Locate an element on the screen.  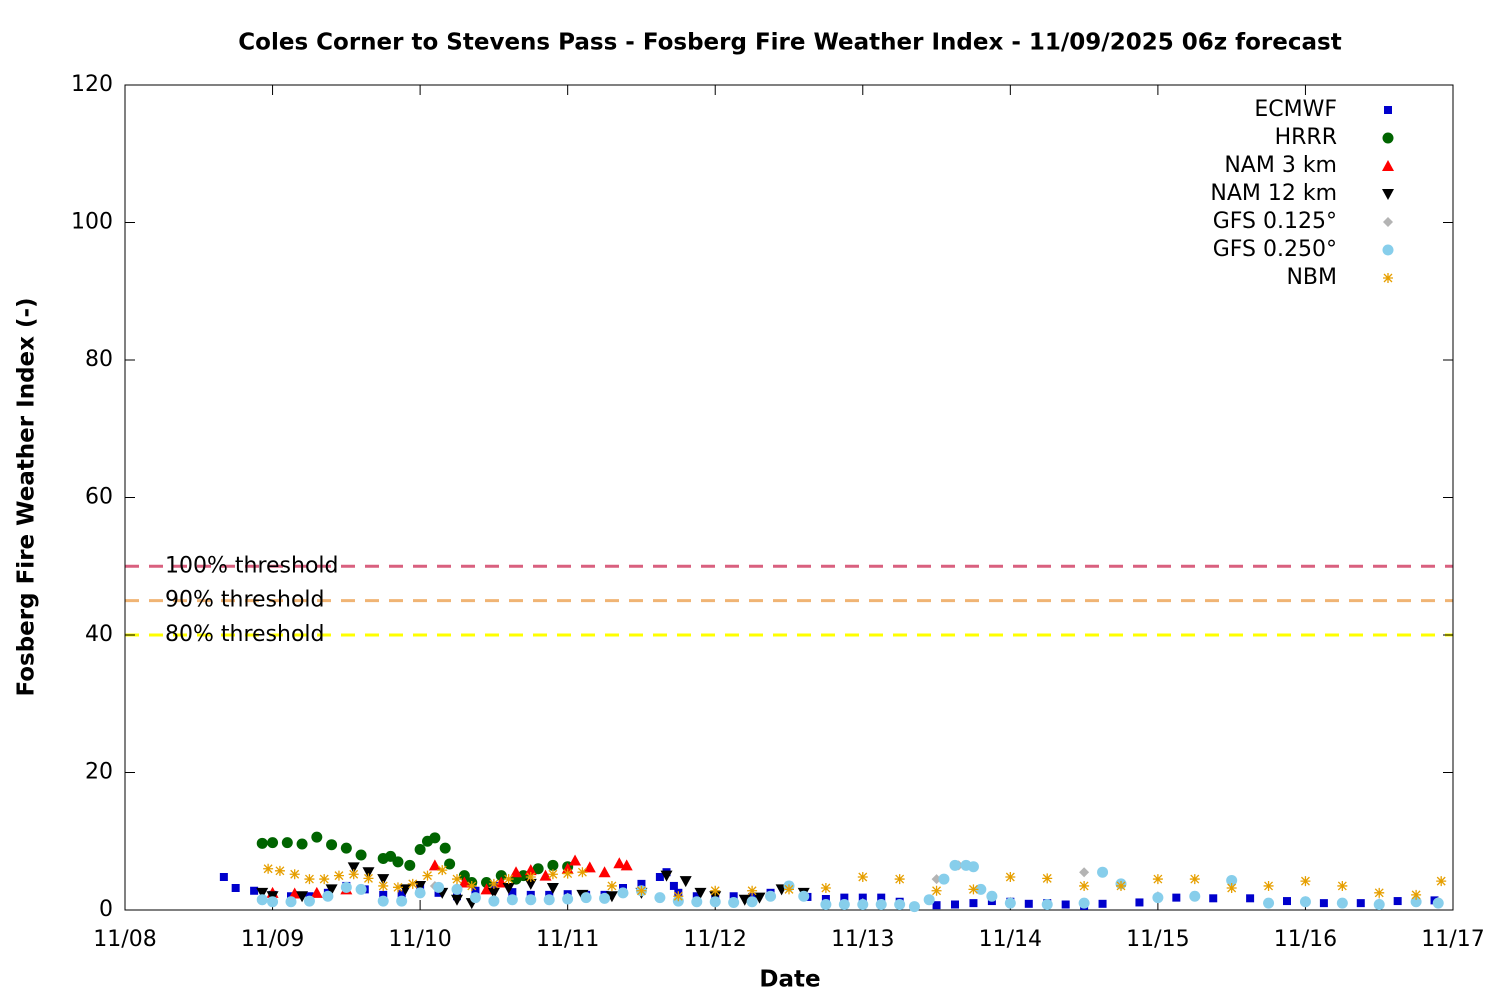
legend-label: NAM 3 km is located at coordinates (1280, 165).